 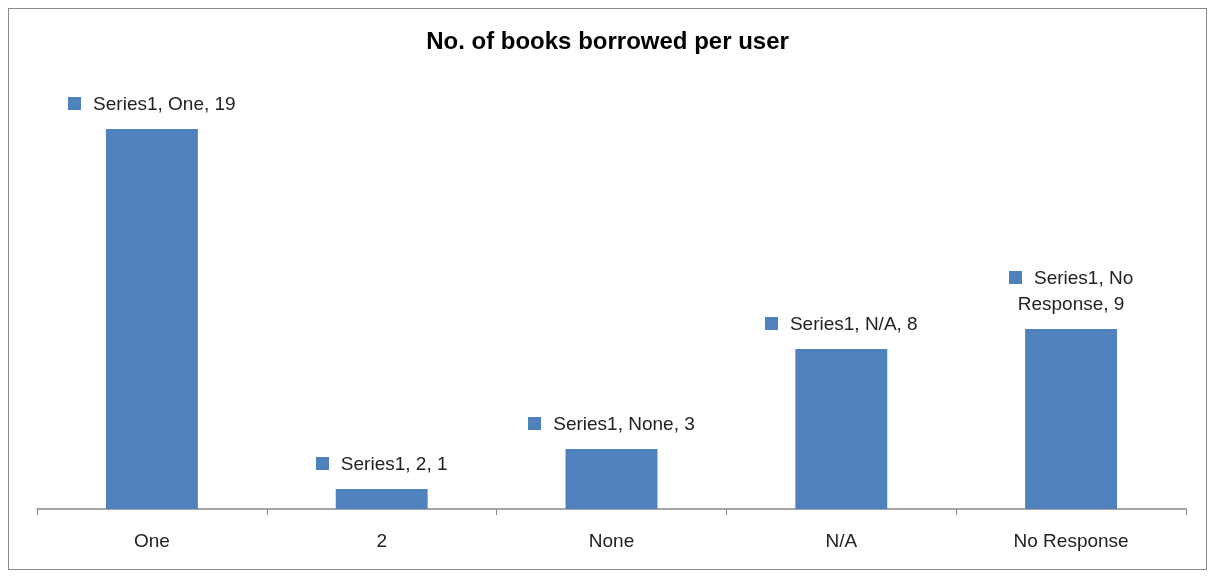 I want to click on x-tick-label: N/A, so click(x=841, y=540).